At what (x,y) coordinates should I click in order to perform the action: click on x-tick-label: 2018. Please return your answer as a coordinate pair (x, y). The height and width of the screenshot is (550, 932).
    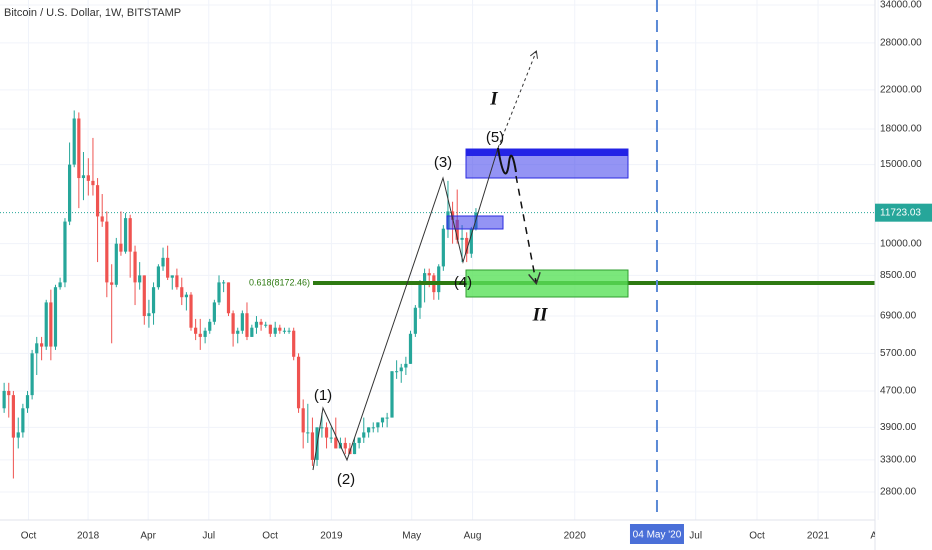
    Looking at the image, I should click on (88, 536).